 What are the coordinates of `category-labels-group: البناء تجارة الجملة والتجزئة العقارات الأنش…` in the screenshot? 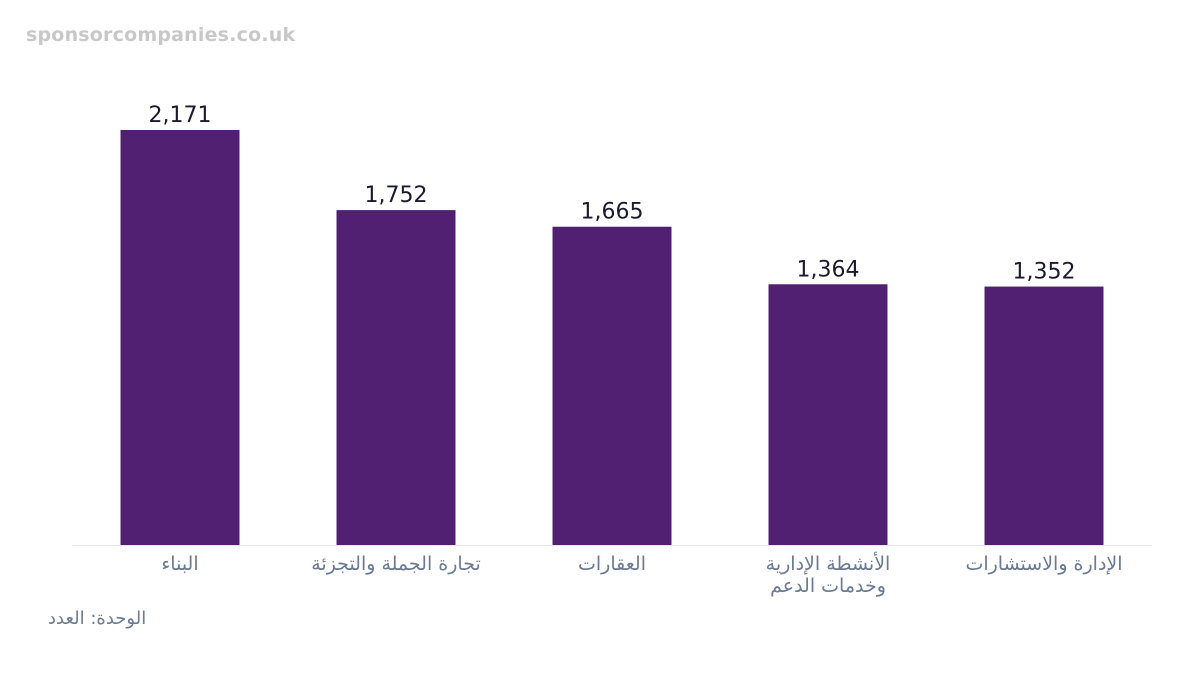 It's located at (641, 574).